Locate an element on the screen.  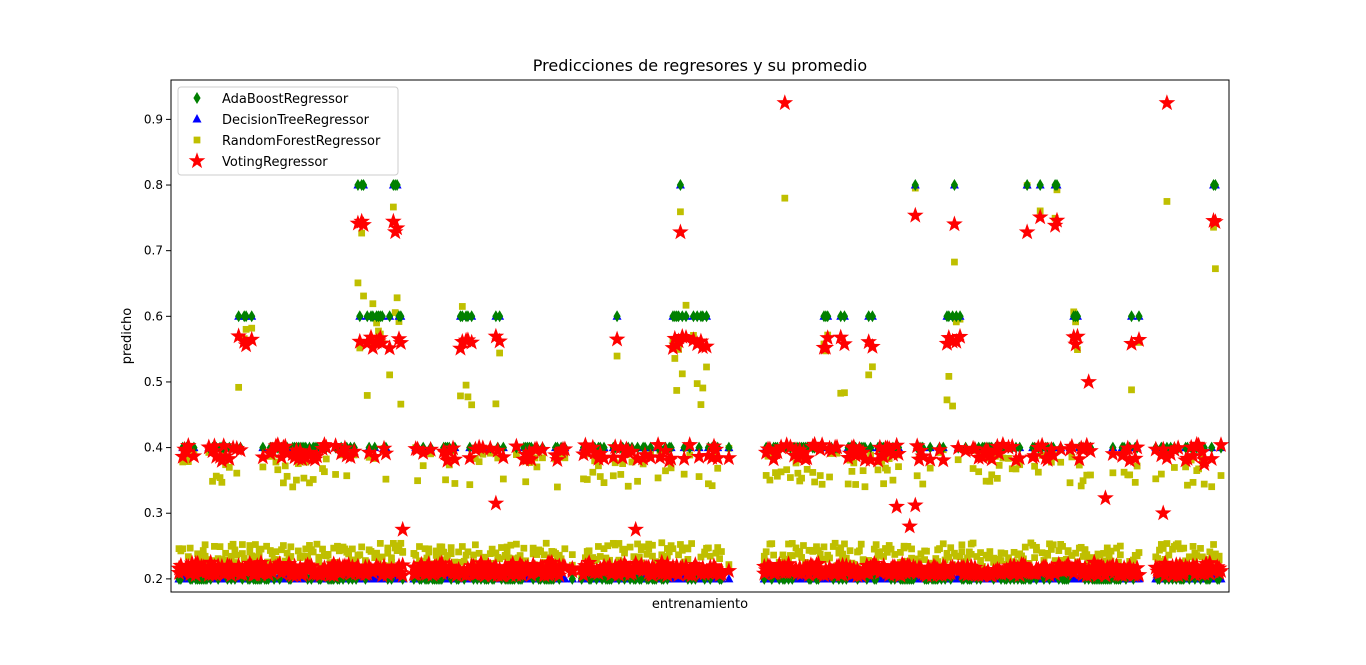
legend-label: DecisionTreeRegressor is located at coordinates (296, 120).